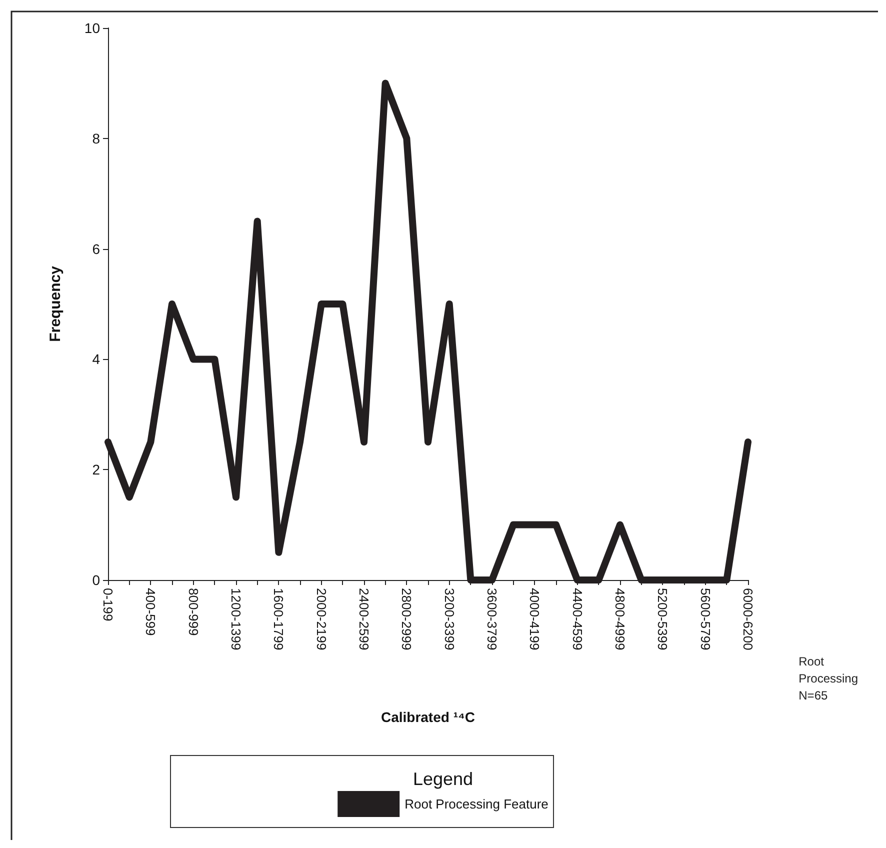 The image size is (886, 848). I want to click on x-tick-label: 3200-3399, so click(449, 619).